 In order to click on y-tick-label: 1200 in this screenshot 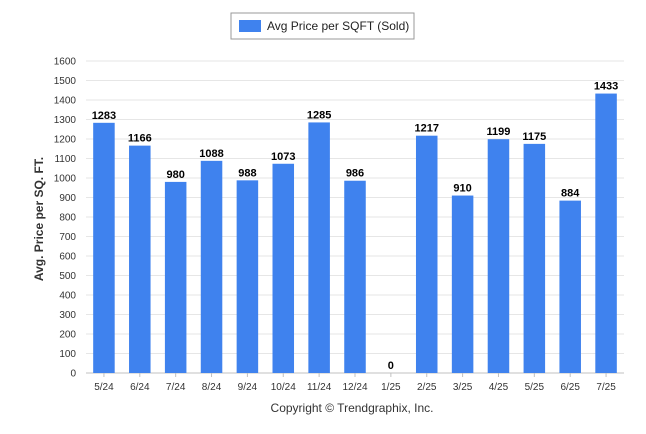, I will do `click(65, 140)`.